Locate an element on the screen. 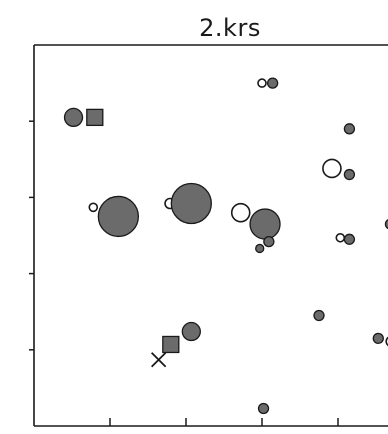 The height and width of the screenshot is (434, 388). chart-title: 2.krs is located at coordinates (230, 28).